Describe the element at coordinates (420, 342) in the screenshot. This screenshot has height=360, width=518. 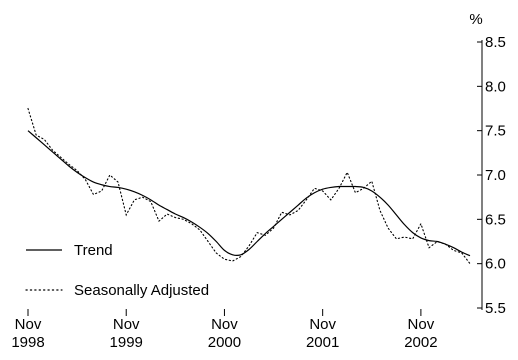
I see `x-tick-label-year: 2002` at that location.